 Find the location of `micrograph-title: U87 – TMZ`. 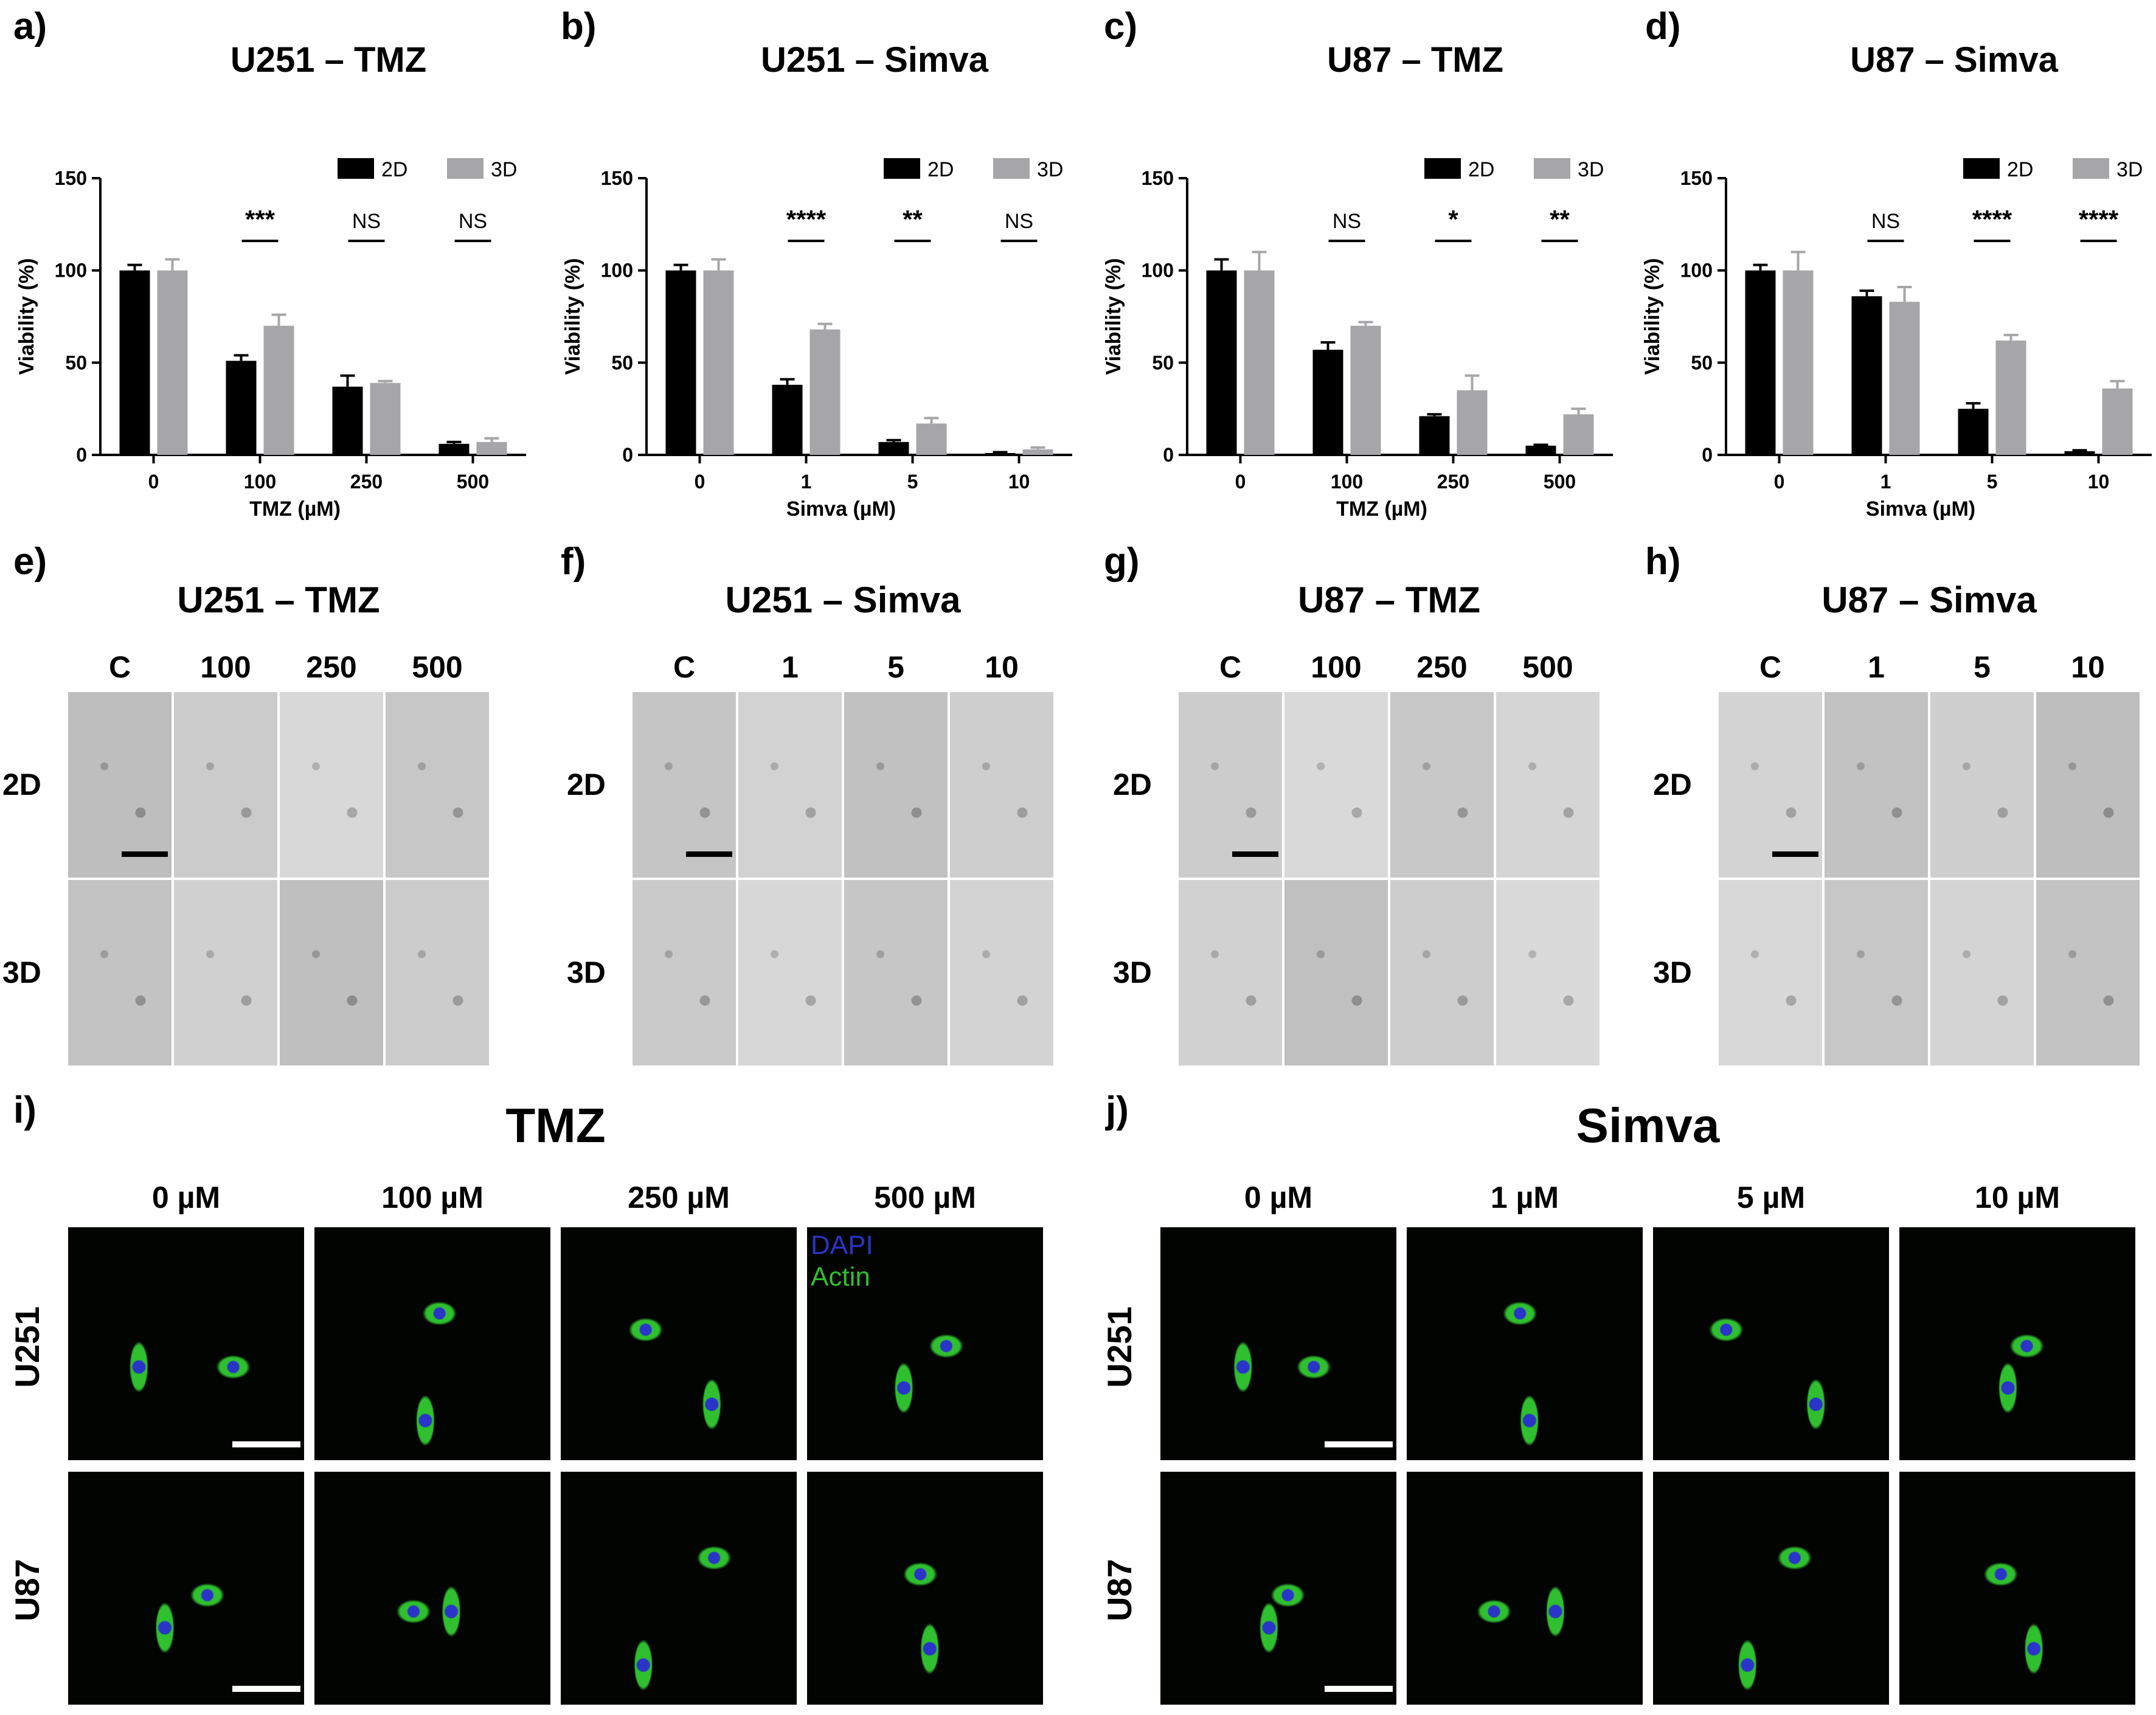

micrograph-title: U87 – TMZ is located at coordinates (1389, 600).